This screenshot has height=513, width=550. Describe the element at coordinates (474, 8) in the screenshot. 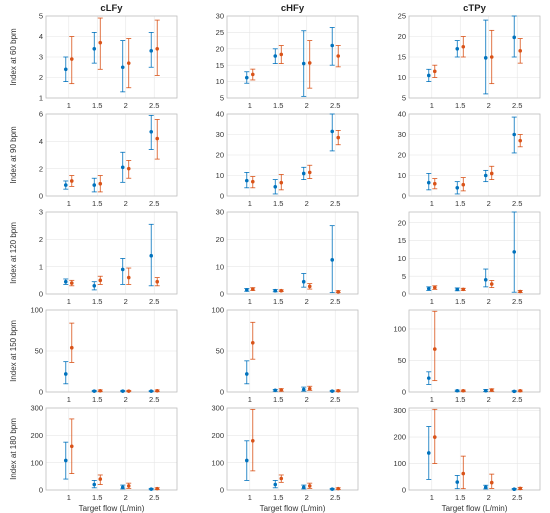

I see `panel-title: cTPy` at that location.